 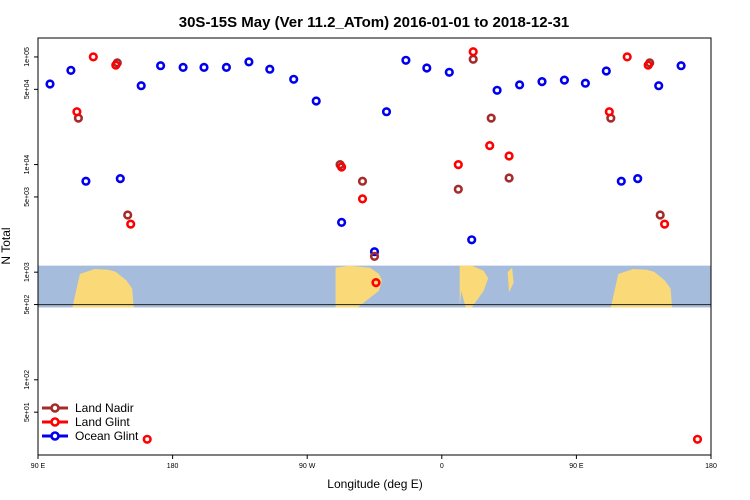 I want to click on y-tick-label: 1e+02, so click(x=27, y=380).